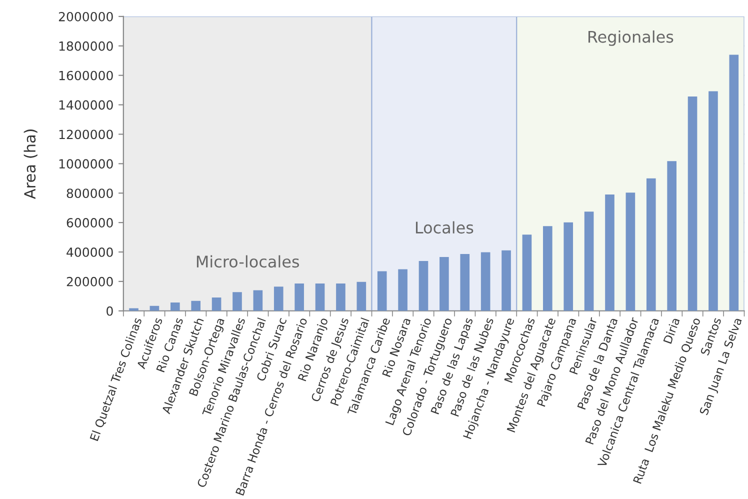 This screenshot has width=748, height=499. Describe the element at coordinates (89, 193) in the screenshot. I see `y-tick-label: 800000` at that location.